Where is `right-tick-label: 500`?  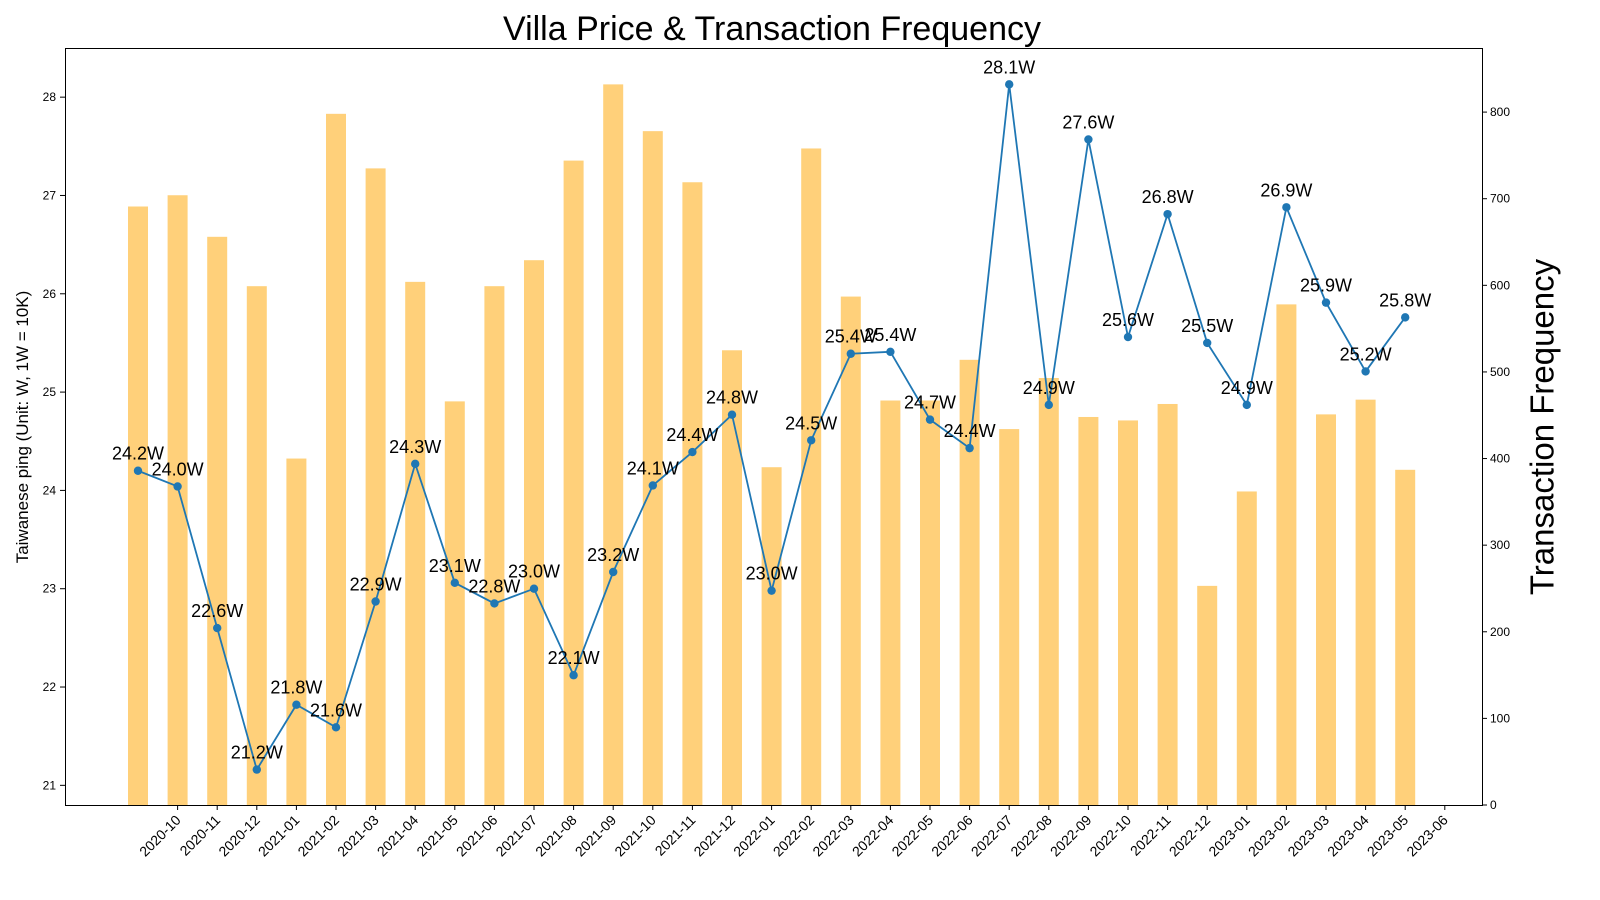
right-tick-label: 500 is located at coordinates (1500, 372).